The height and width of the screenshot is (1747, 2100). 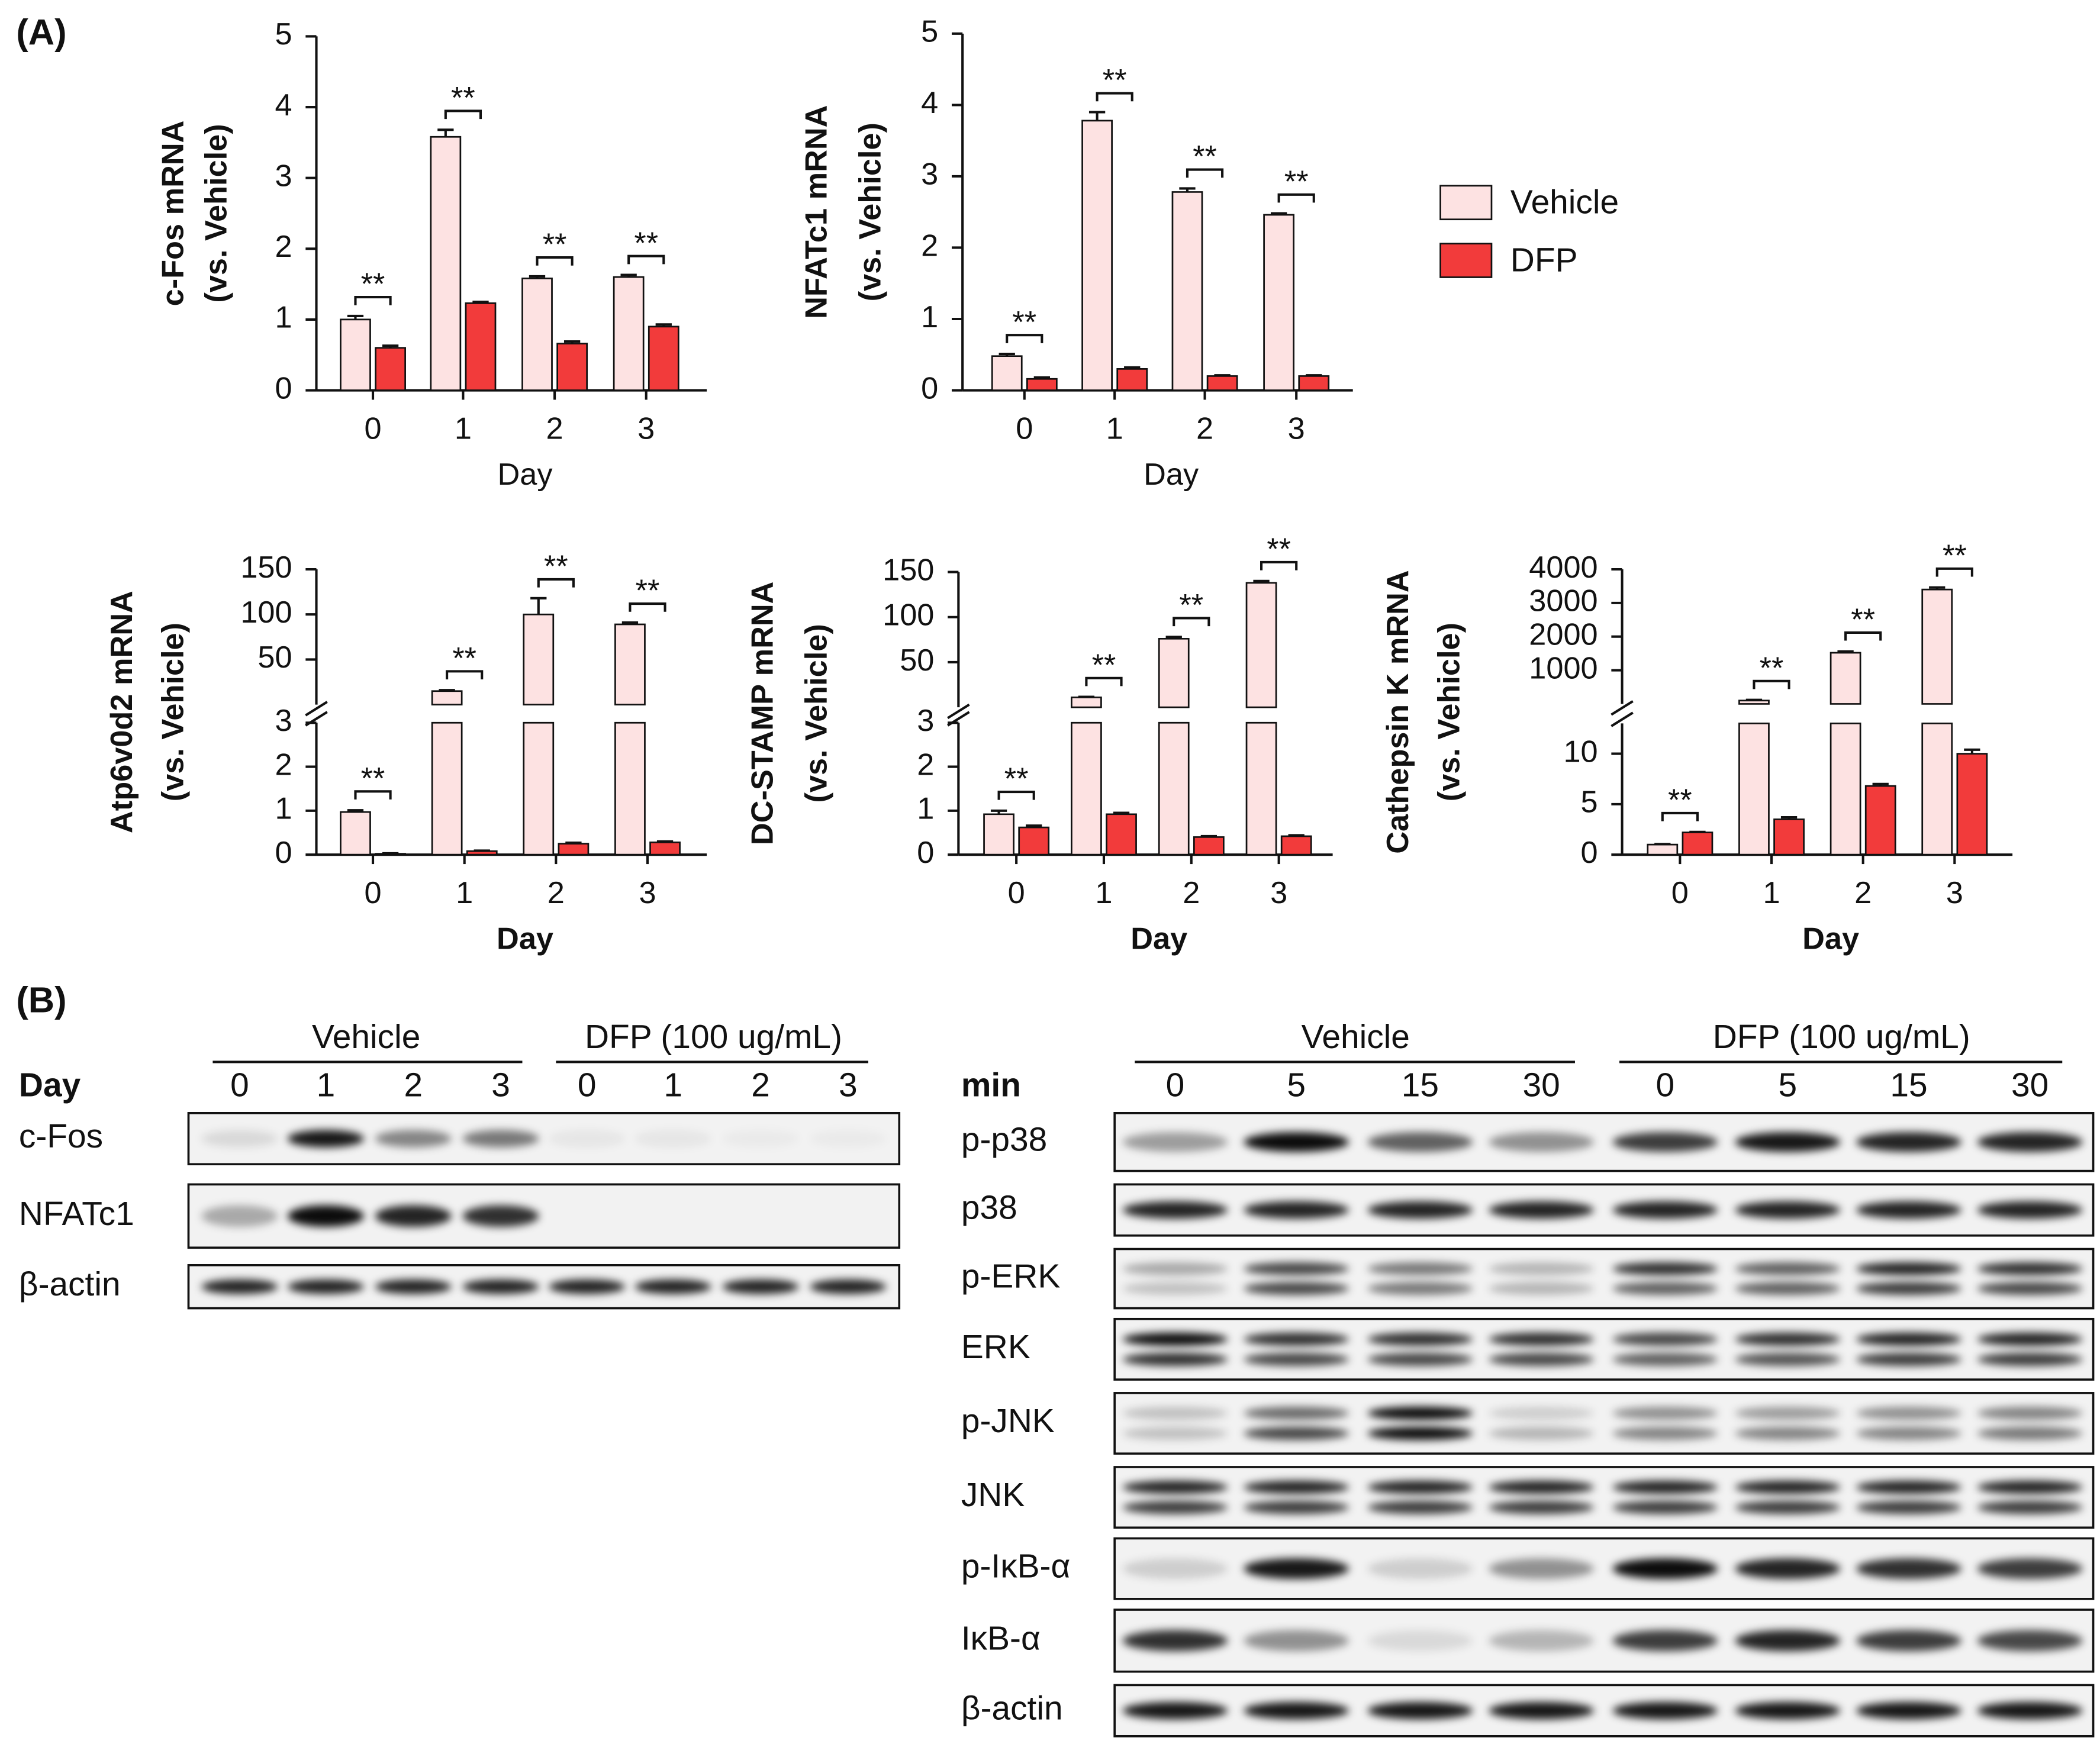 What do you see at coordinates (1563, 601) in the screenshot?
I see `y-tick-label: 3000` at bounding box center [1563, 601].